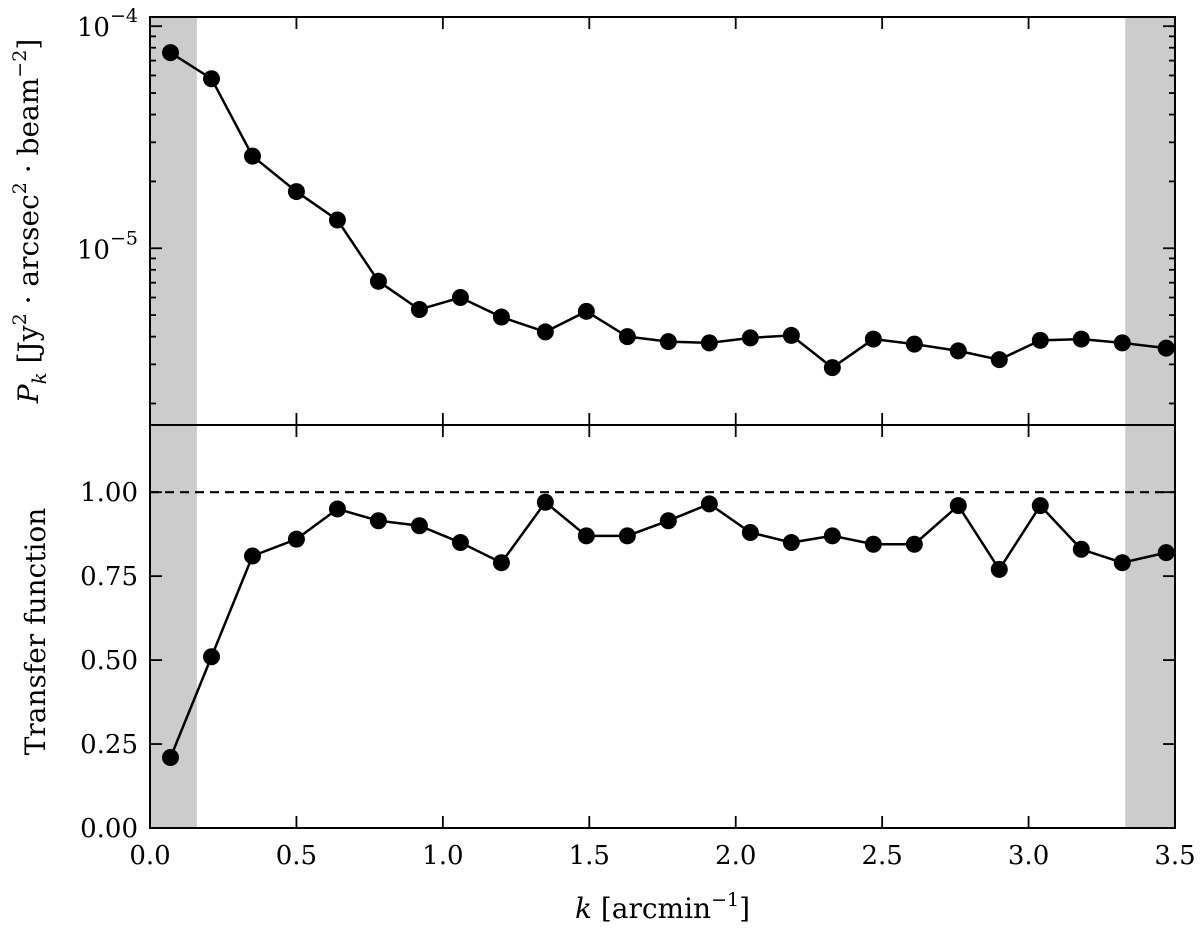  Describe the element at coordinates (109, 745) in the screenshot. I see `y-tick-label: 0.25` at that location.